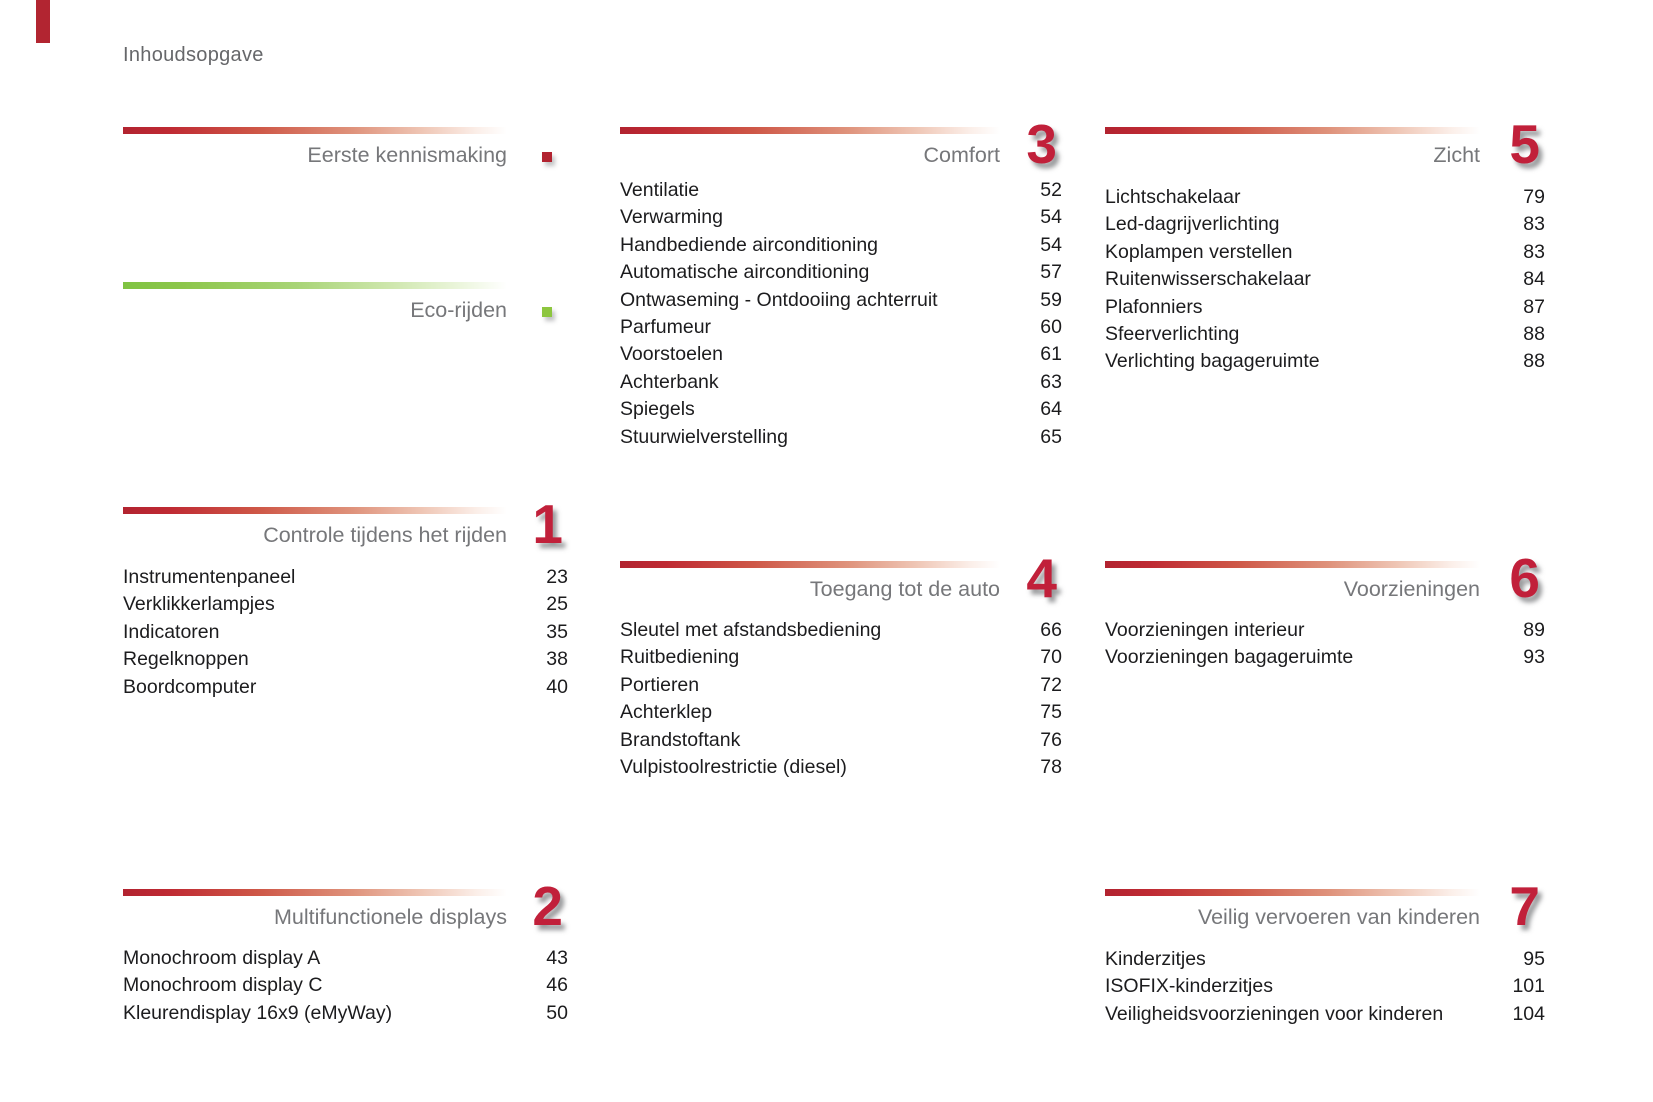  What do you see at coordinates (199, 604) in the screenshot?
I see `toc-entry-label: Verklikkerlampjes` at bounding box center [199, 604].